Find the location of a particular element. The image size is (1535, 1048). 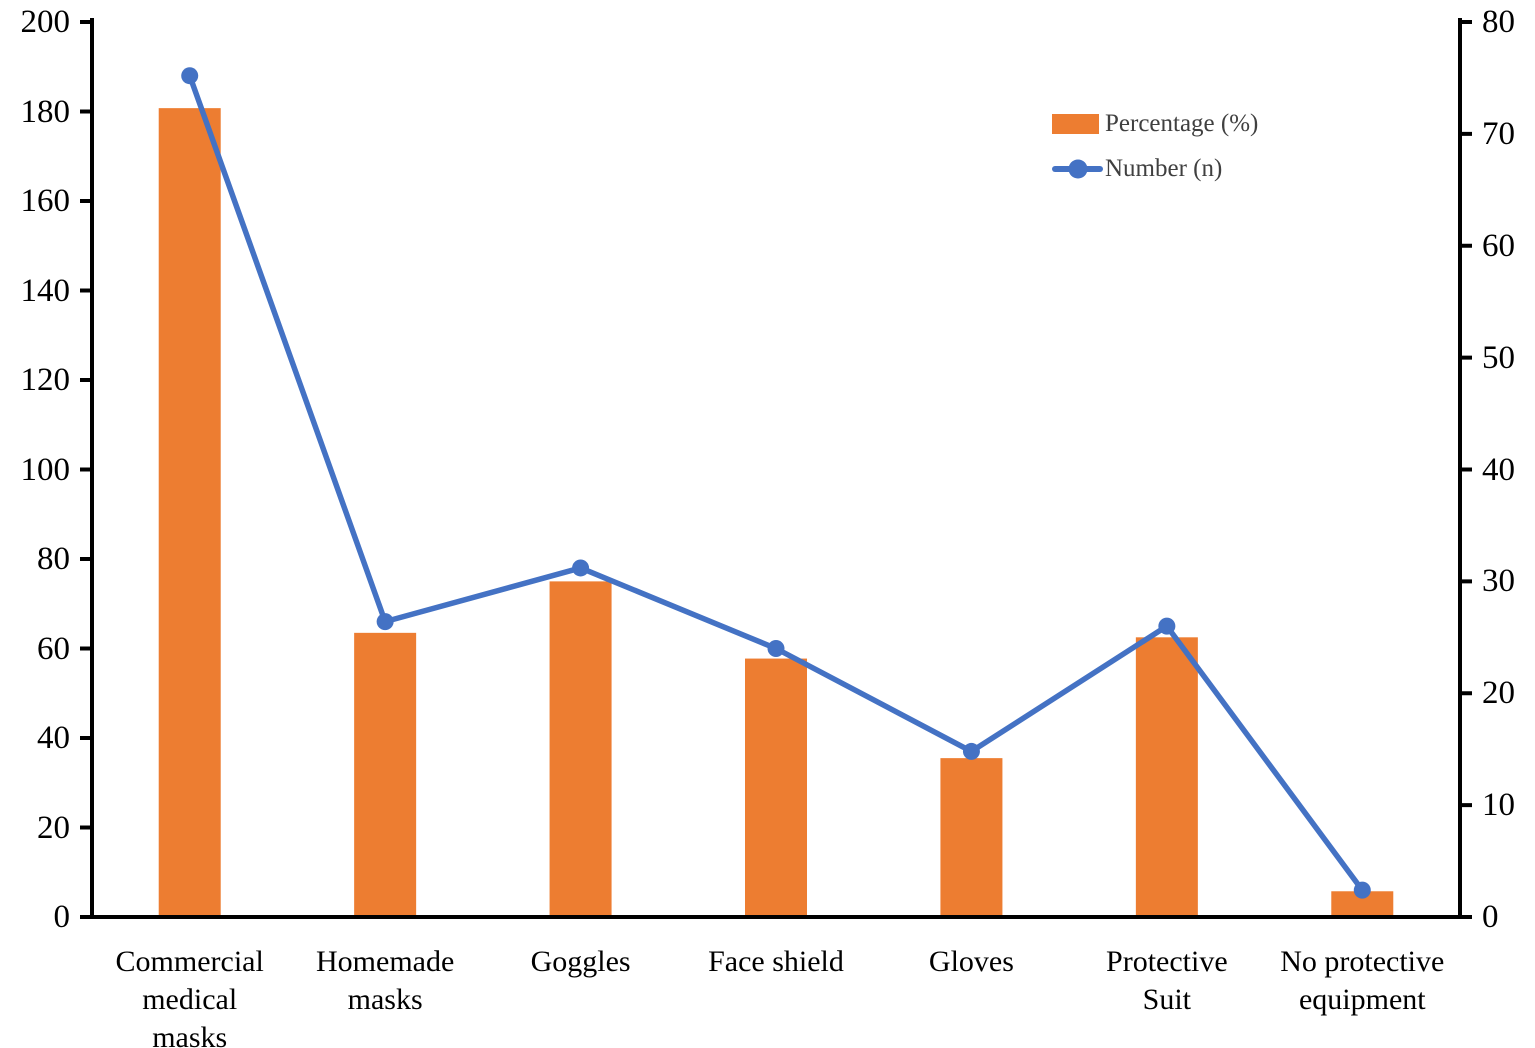

left-axis-tick-label: 120 is located at coordinates (45, 380).